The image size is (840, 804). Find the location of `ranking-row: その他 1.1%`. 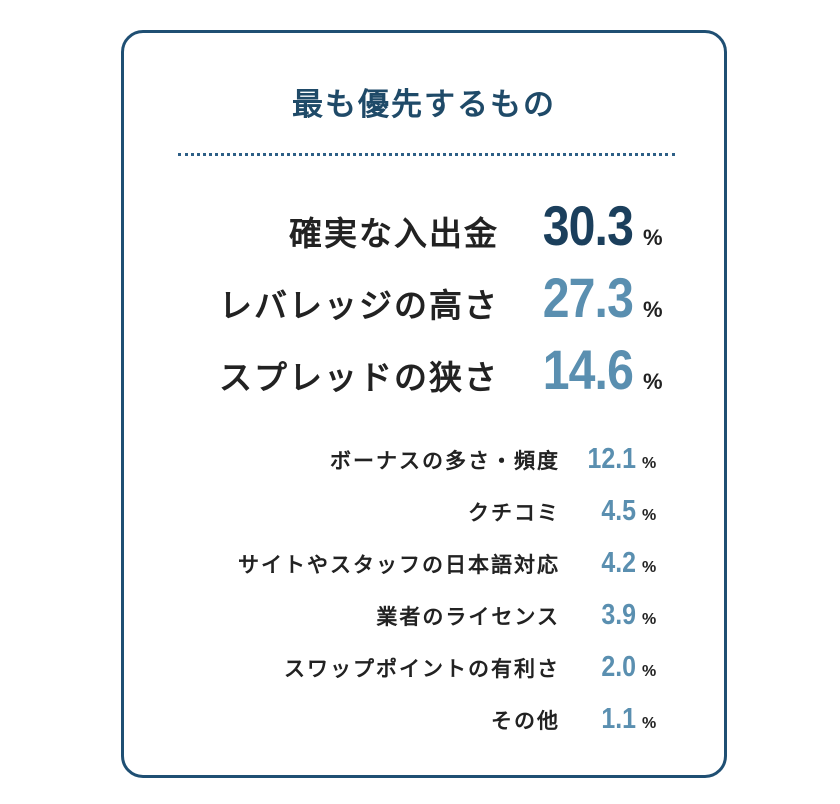

ranking-row: その他 1.1% is located at coordinates (592, 719).